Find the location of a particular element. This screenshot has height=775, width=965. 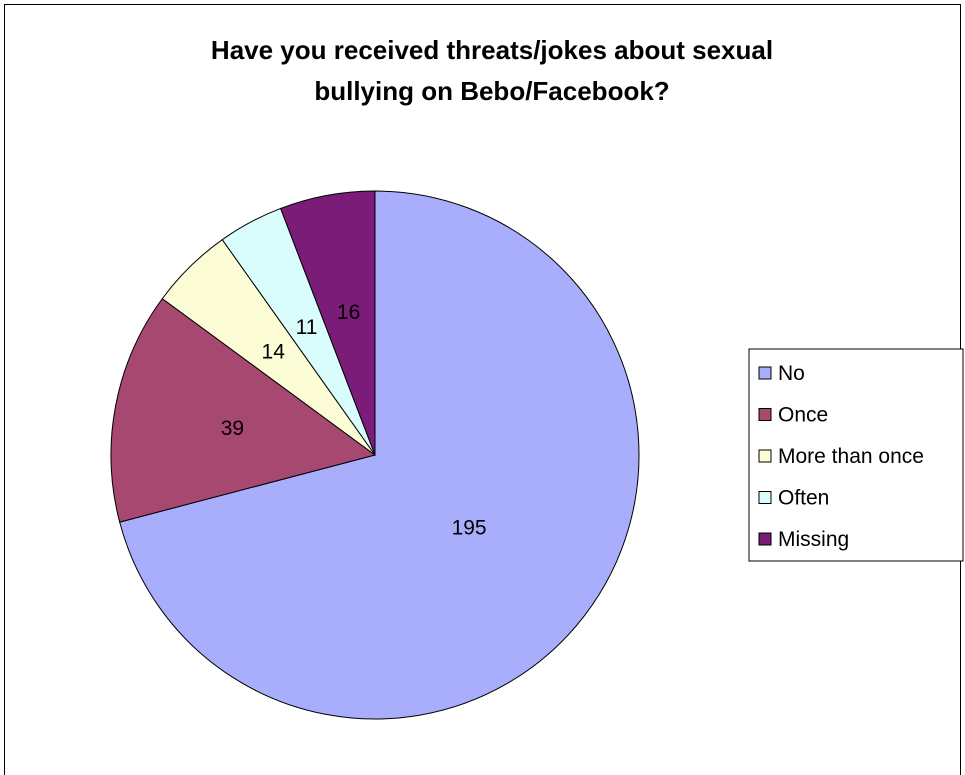

legend-swatch-missing is located at coordinates (765, 539).